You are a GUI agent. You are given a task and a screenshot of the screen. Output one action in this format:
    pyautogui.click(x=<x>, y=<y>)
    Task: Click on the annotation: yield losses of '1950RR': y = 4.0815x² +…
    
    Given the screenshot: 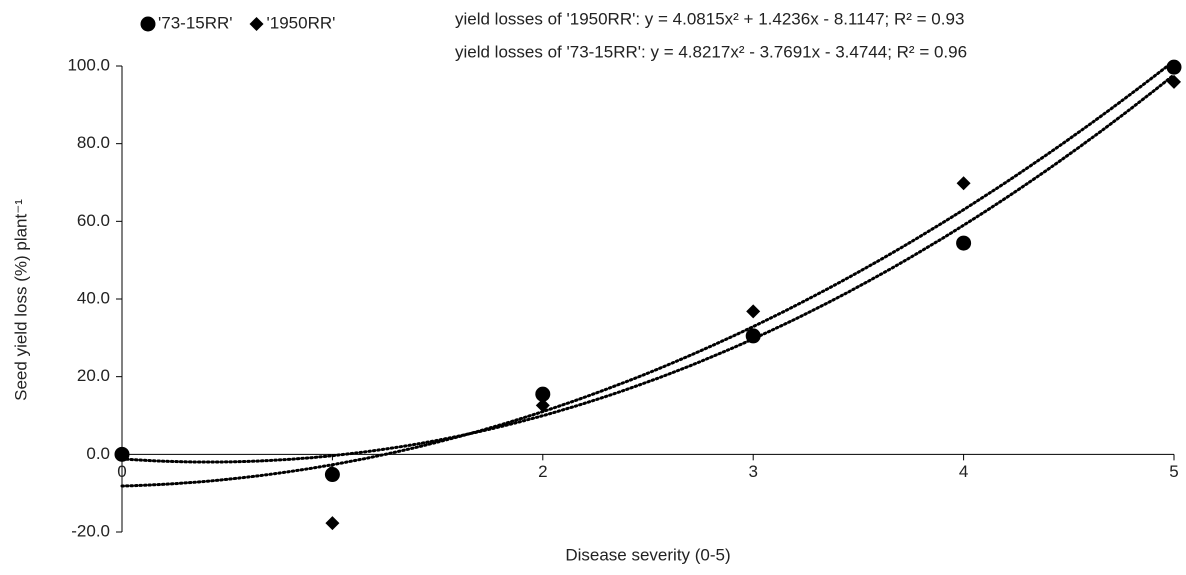 What is the action you would take?
    pyautogui.click(x=709, y=18)
    